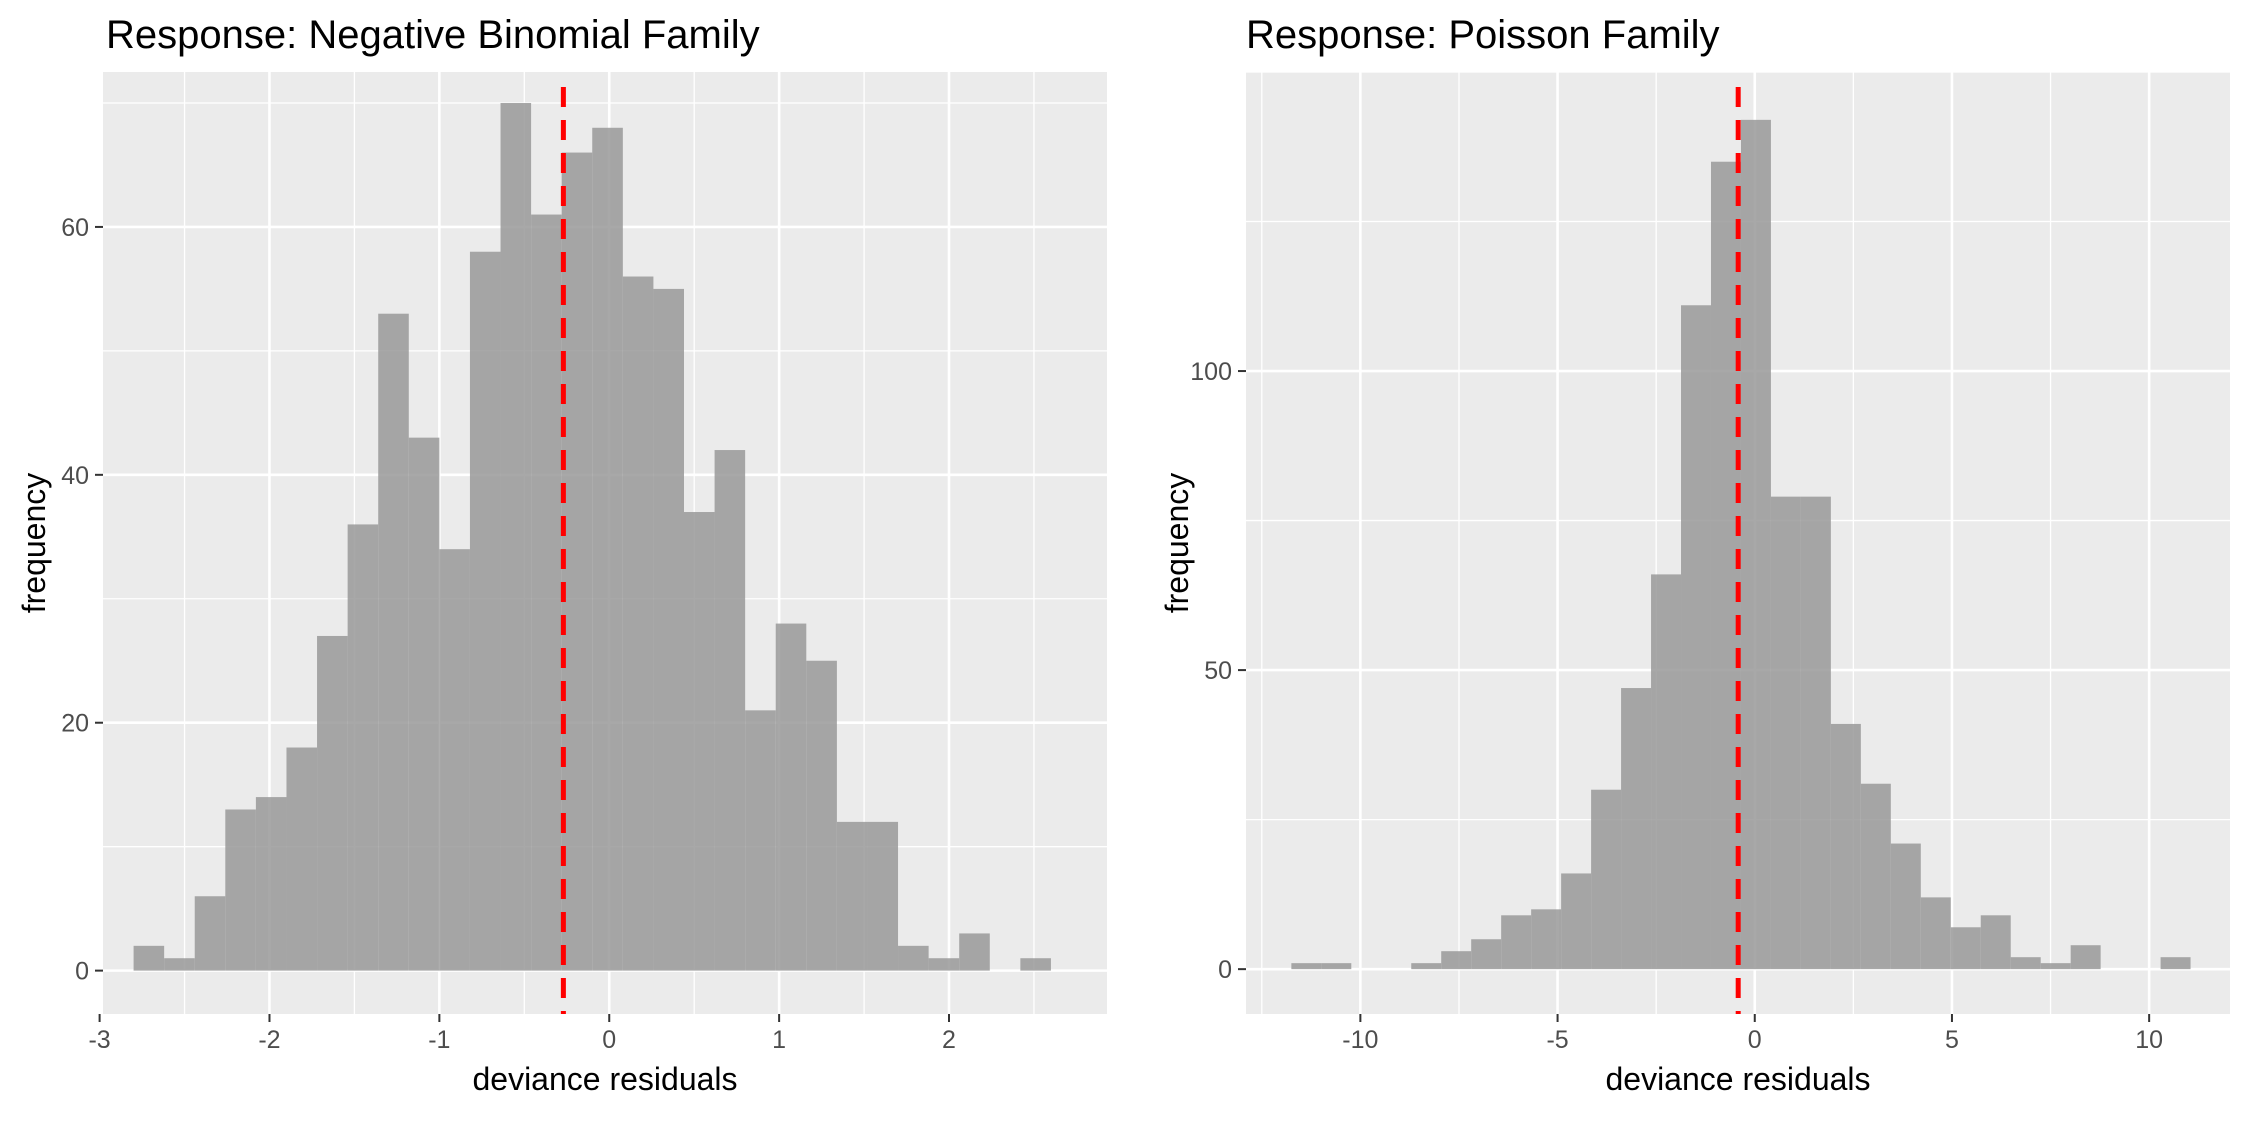 The image size is (2250, 1125). What do you see at coordinates (1557, 1040) in the screenshot?
I see `x-tick-label: -5` at bounding box center [1557, 1040].